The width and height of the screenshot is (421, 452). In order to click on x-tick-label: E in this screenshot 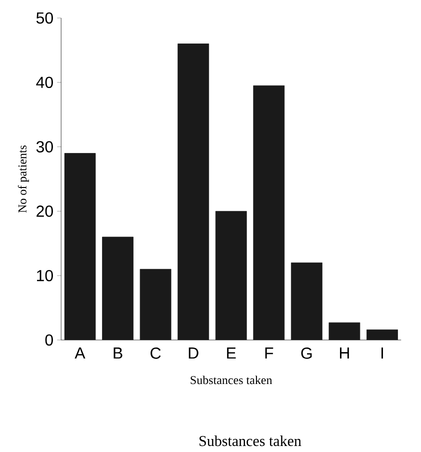, I will do `click(231, 353)`.